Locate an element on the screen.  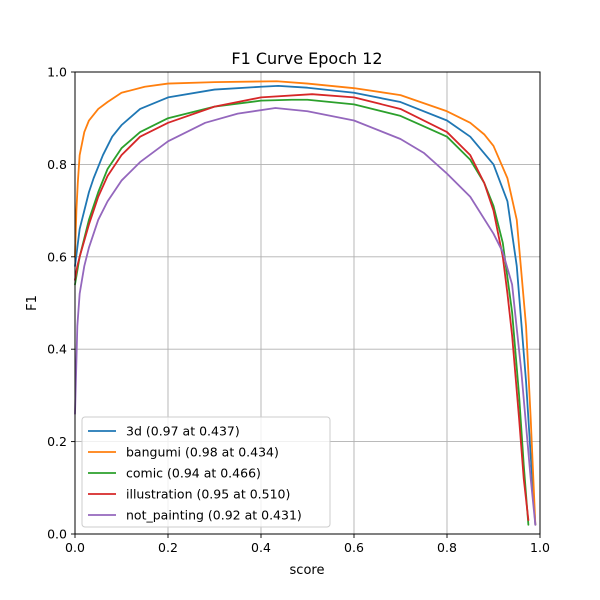
legend-label-bangumi: bangumi (0.98 at 0.434) is located at coordinates (202, 452).